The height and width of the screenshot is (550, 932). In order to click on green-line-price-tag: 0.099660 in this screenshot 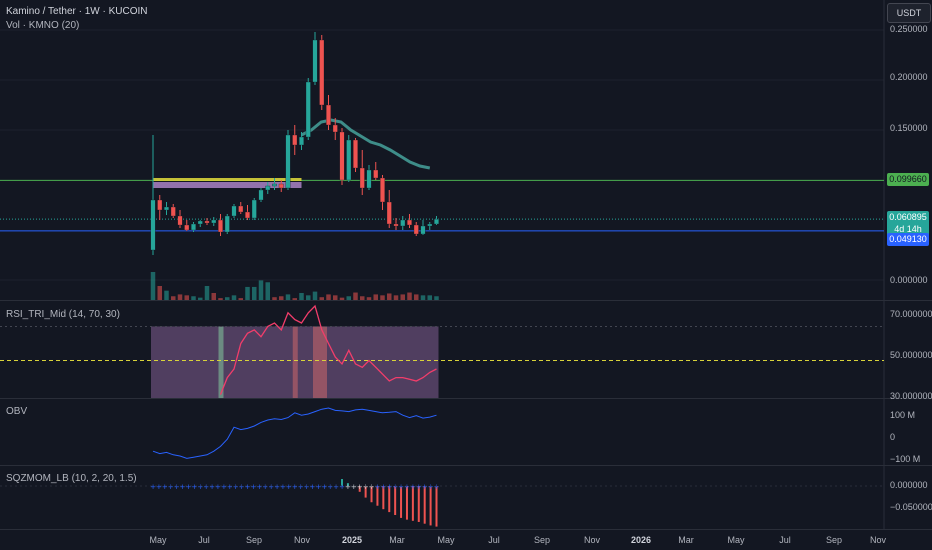, I will do `click(908, 179)`.